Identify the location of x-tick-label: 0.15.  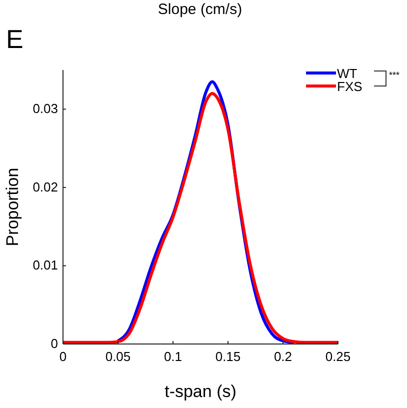
(228, 356).